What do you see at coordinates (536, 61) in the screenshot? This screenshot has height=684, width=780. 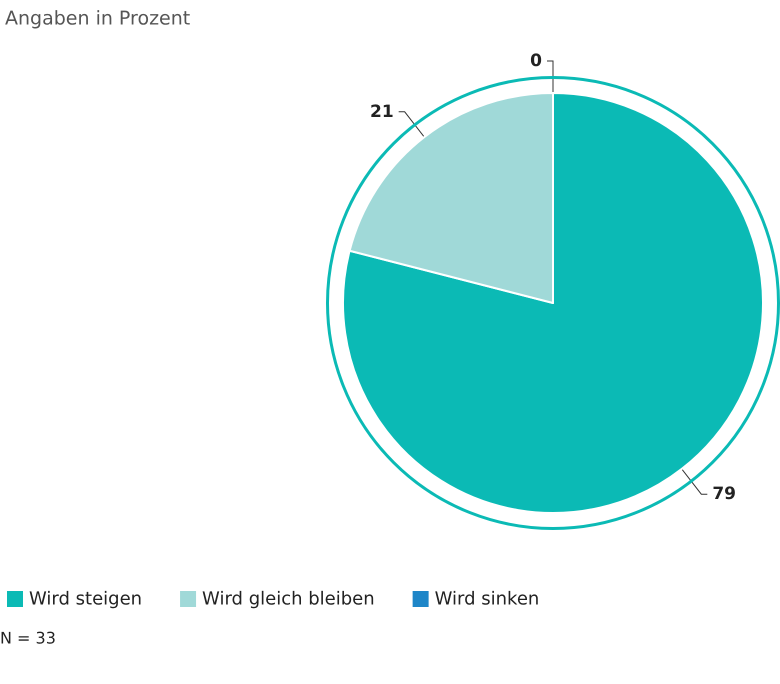 I see `text: 0` at bounding box center [536, 61].